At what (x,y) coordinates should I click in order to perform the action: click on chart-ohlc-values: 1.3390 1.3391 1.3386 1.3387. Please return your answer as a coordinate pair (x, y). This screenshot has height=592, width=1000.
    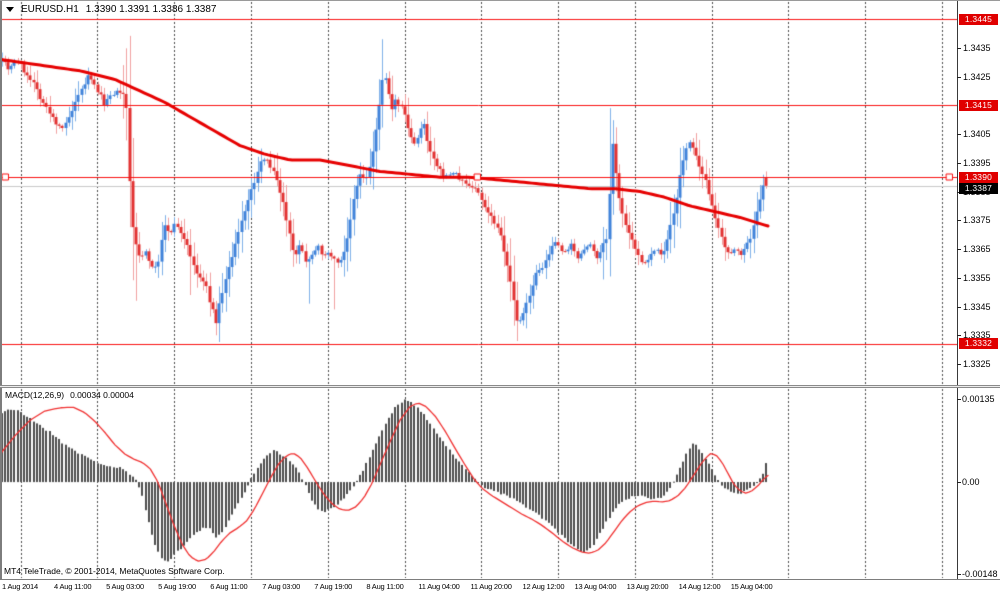
    Looking at the image, I should click on (151, 9).